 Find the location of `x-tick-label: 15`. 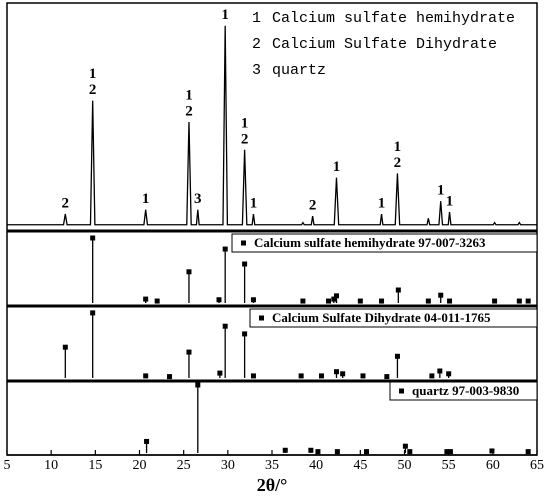

x-tick-label: 15 is located at coordinates (95, 465).